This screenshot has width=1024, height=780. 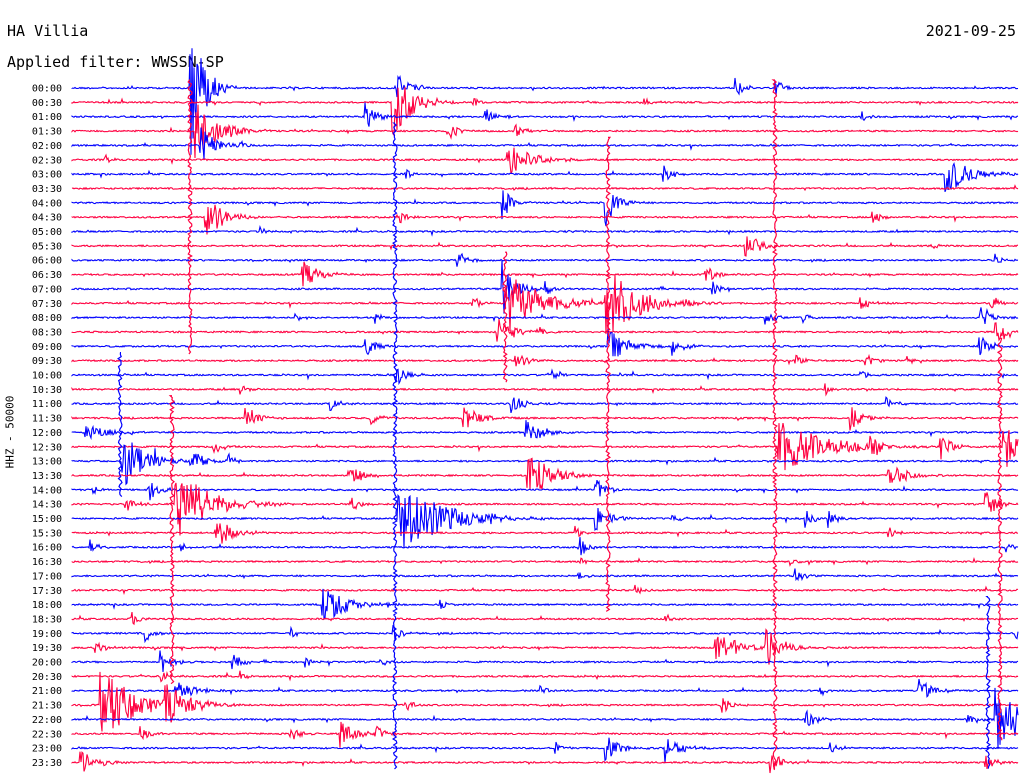 I want to click on row-label: 06:30, so click(x=47, y=275).